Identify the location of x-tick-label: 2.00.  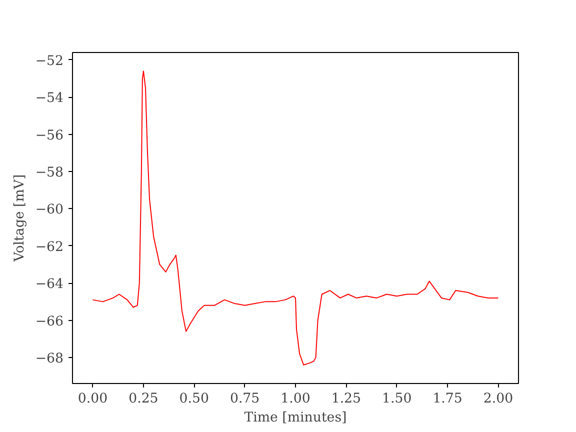
(498, 399).